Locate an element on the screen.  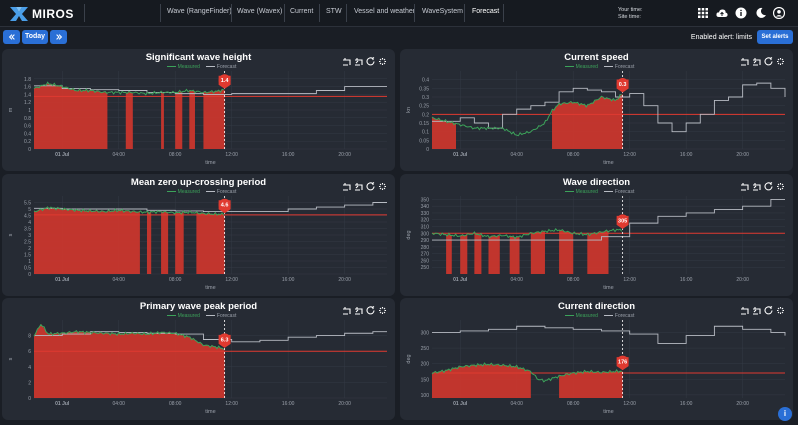
tab-vessel-and-weather: Vessel and weather is located at coordinates (385, 11).